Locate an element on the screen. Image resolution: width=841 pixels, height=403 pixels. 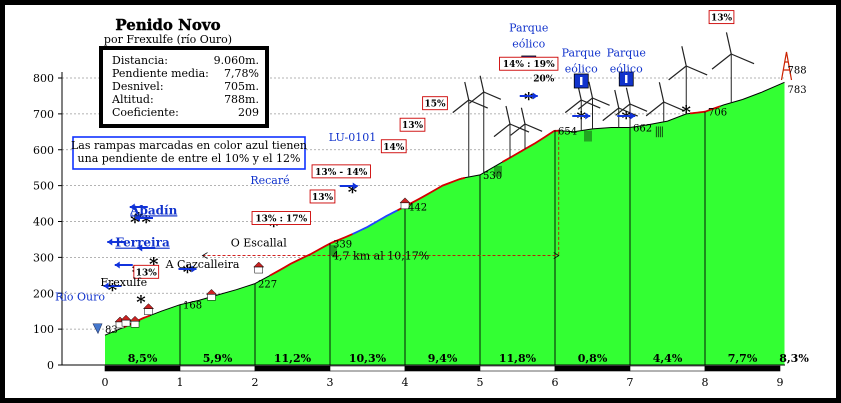
elevation-label: 227 is located at coordinates (267, 285).